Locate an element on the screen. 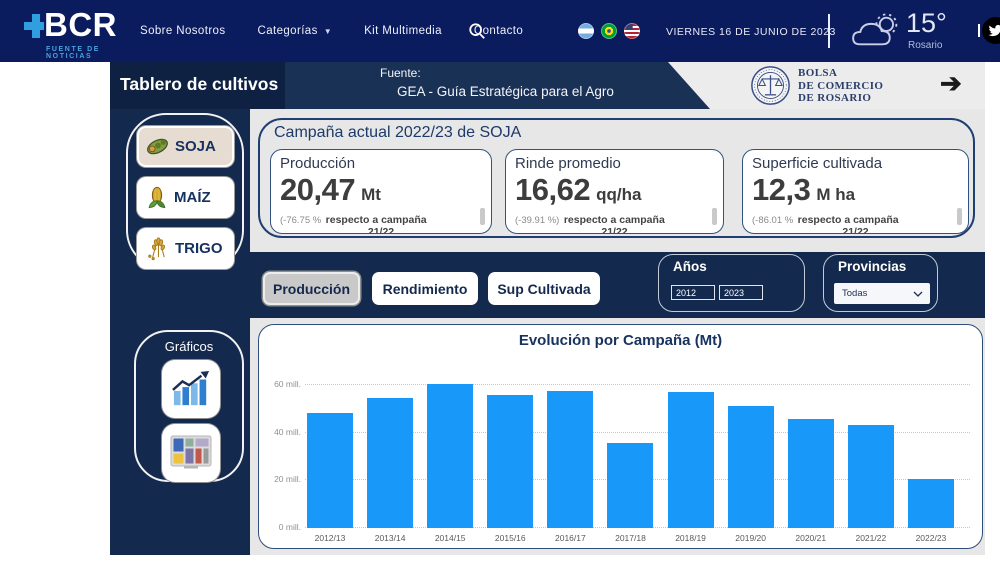 Image resolution: width=1000 pixels, height=569 pixels. crop-label: MAÍZ is located at coordinates (192, 197).